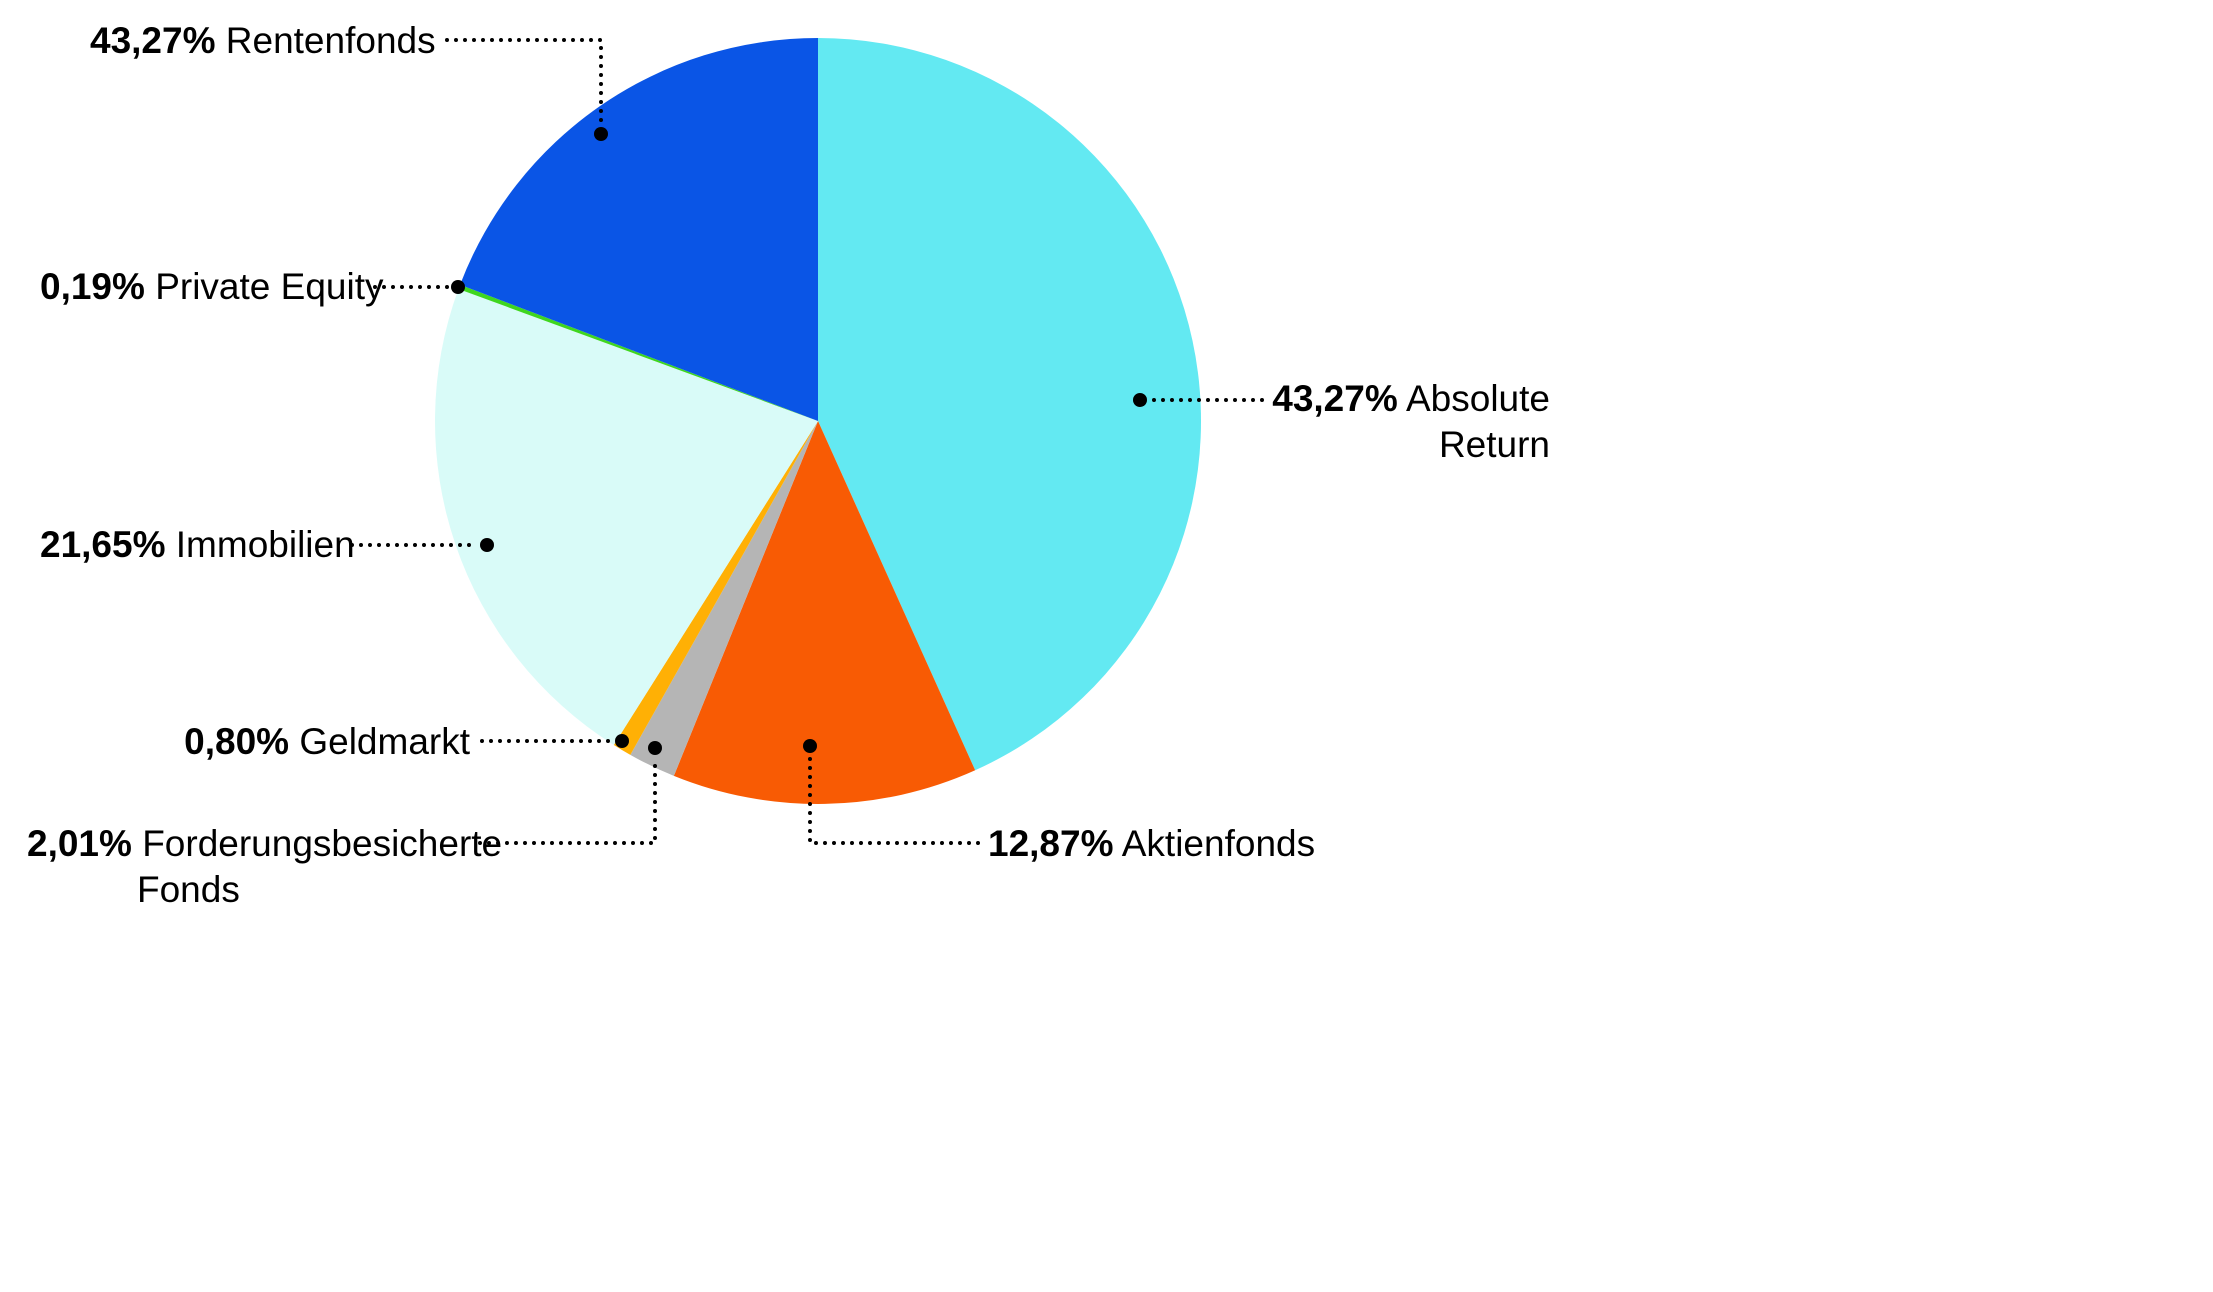 The height and width of the screenshot is (1292, 2213). What do you see at coordinates (103, 544) in the screenshot?
I see `percent-value: 21,65%` at bounding box center [103, 544].